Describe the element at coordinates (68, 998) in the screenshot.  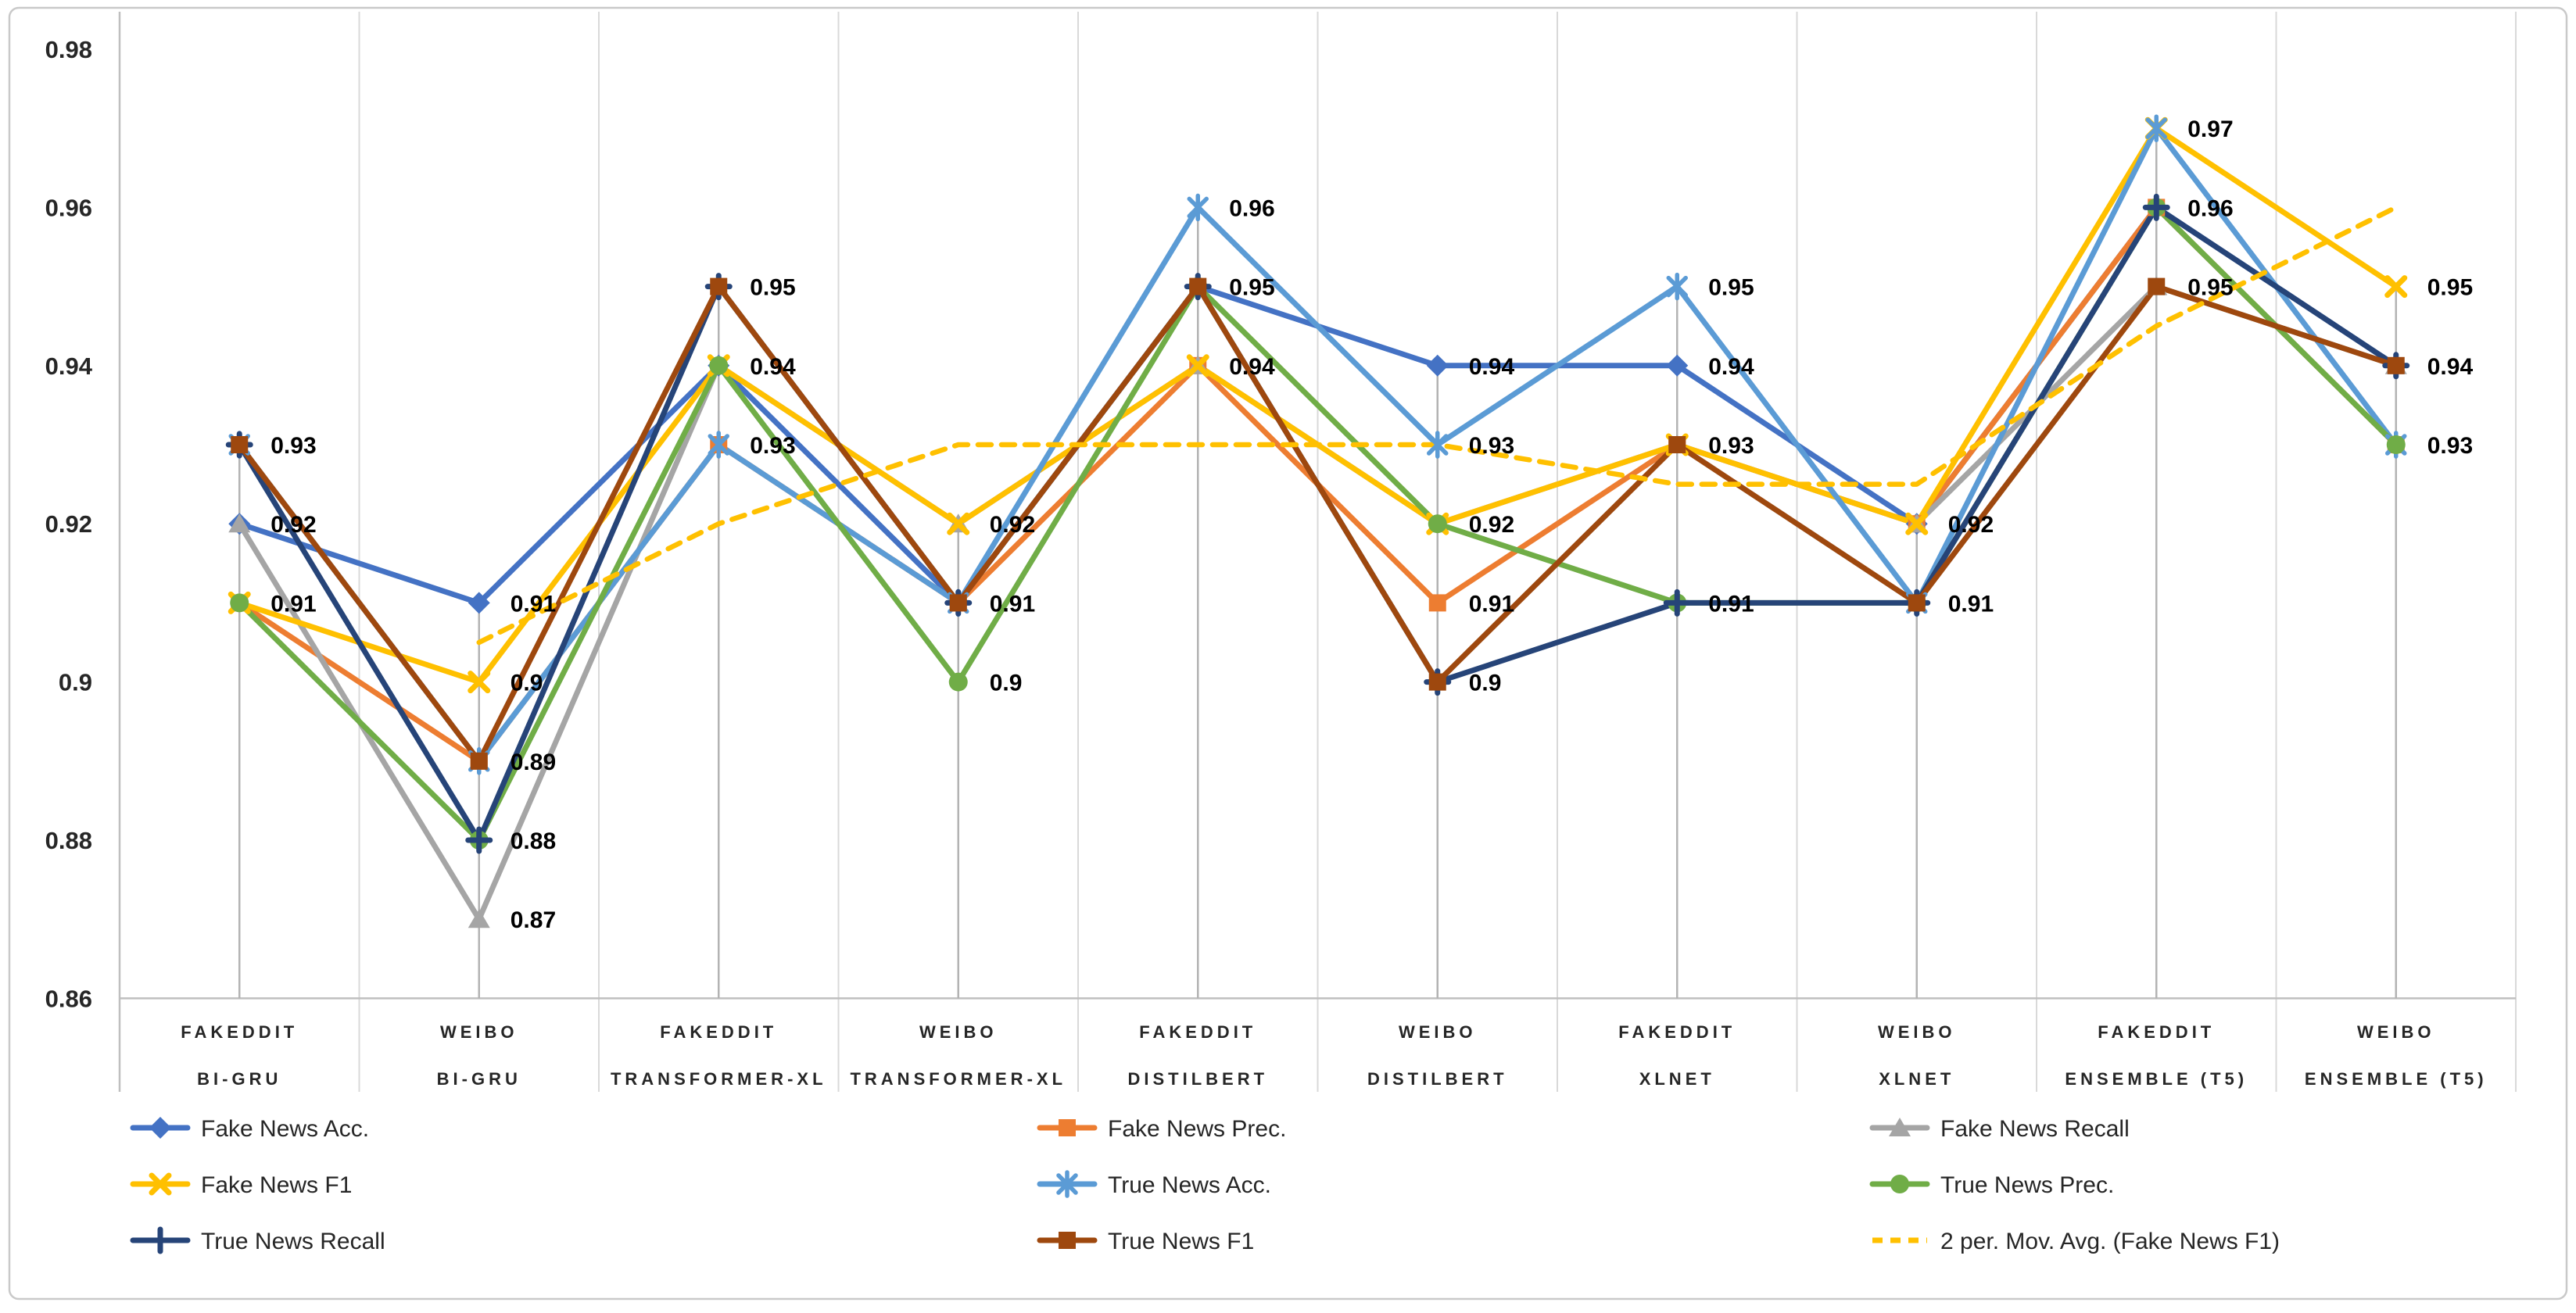
I see `y-axis-tick-label: 0.86` at that location.